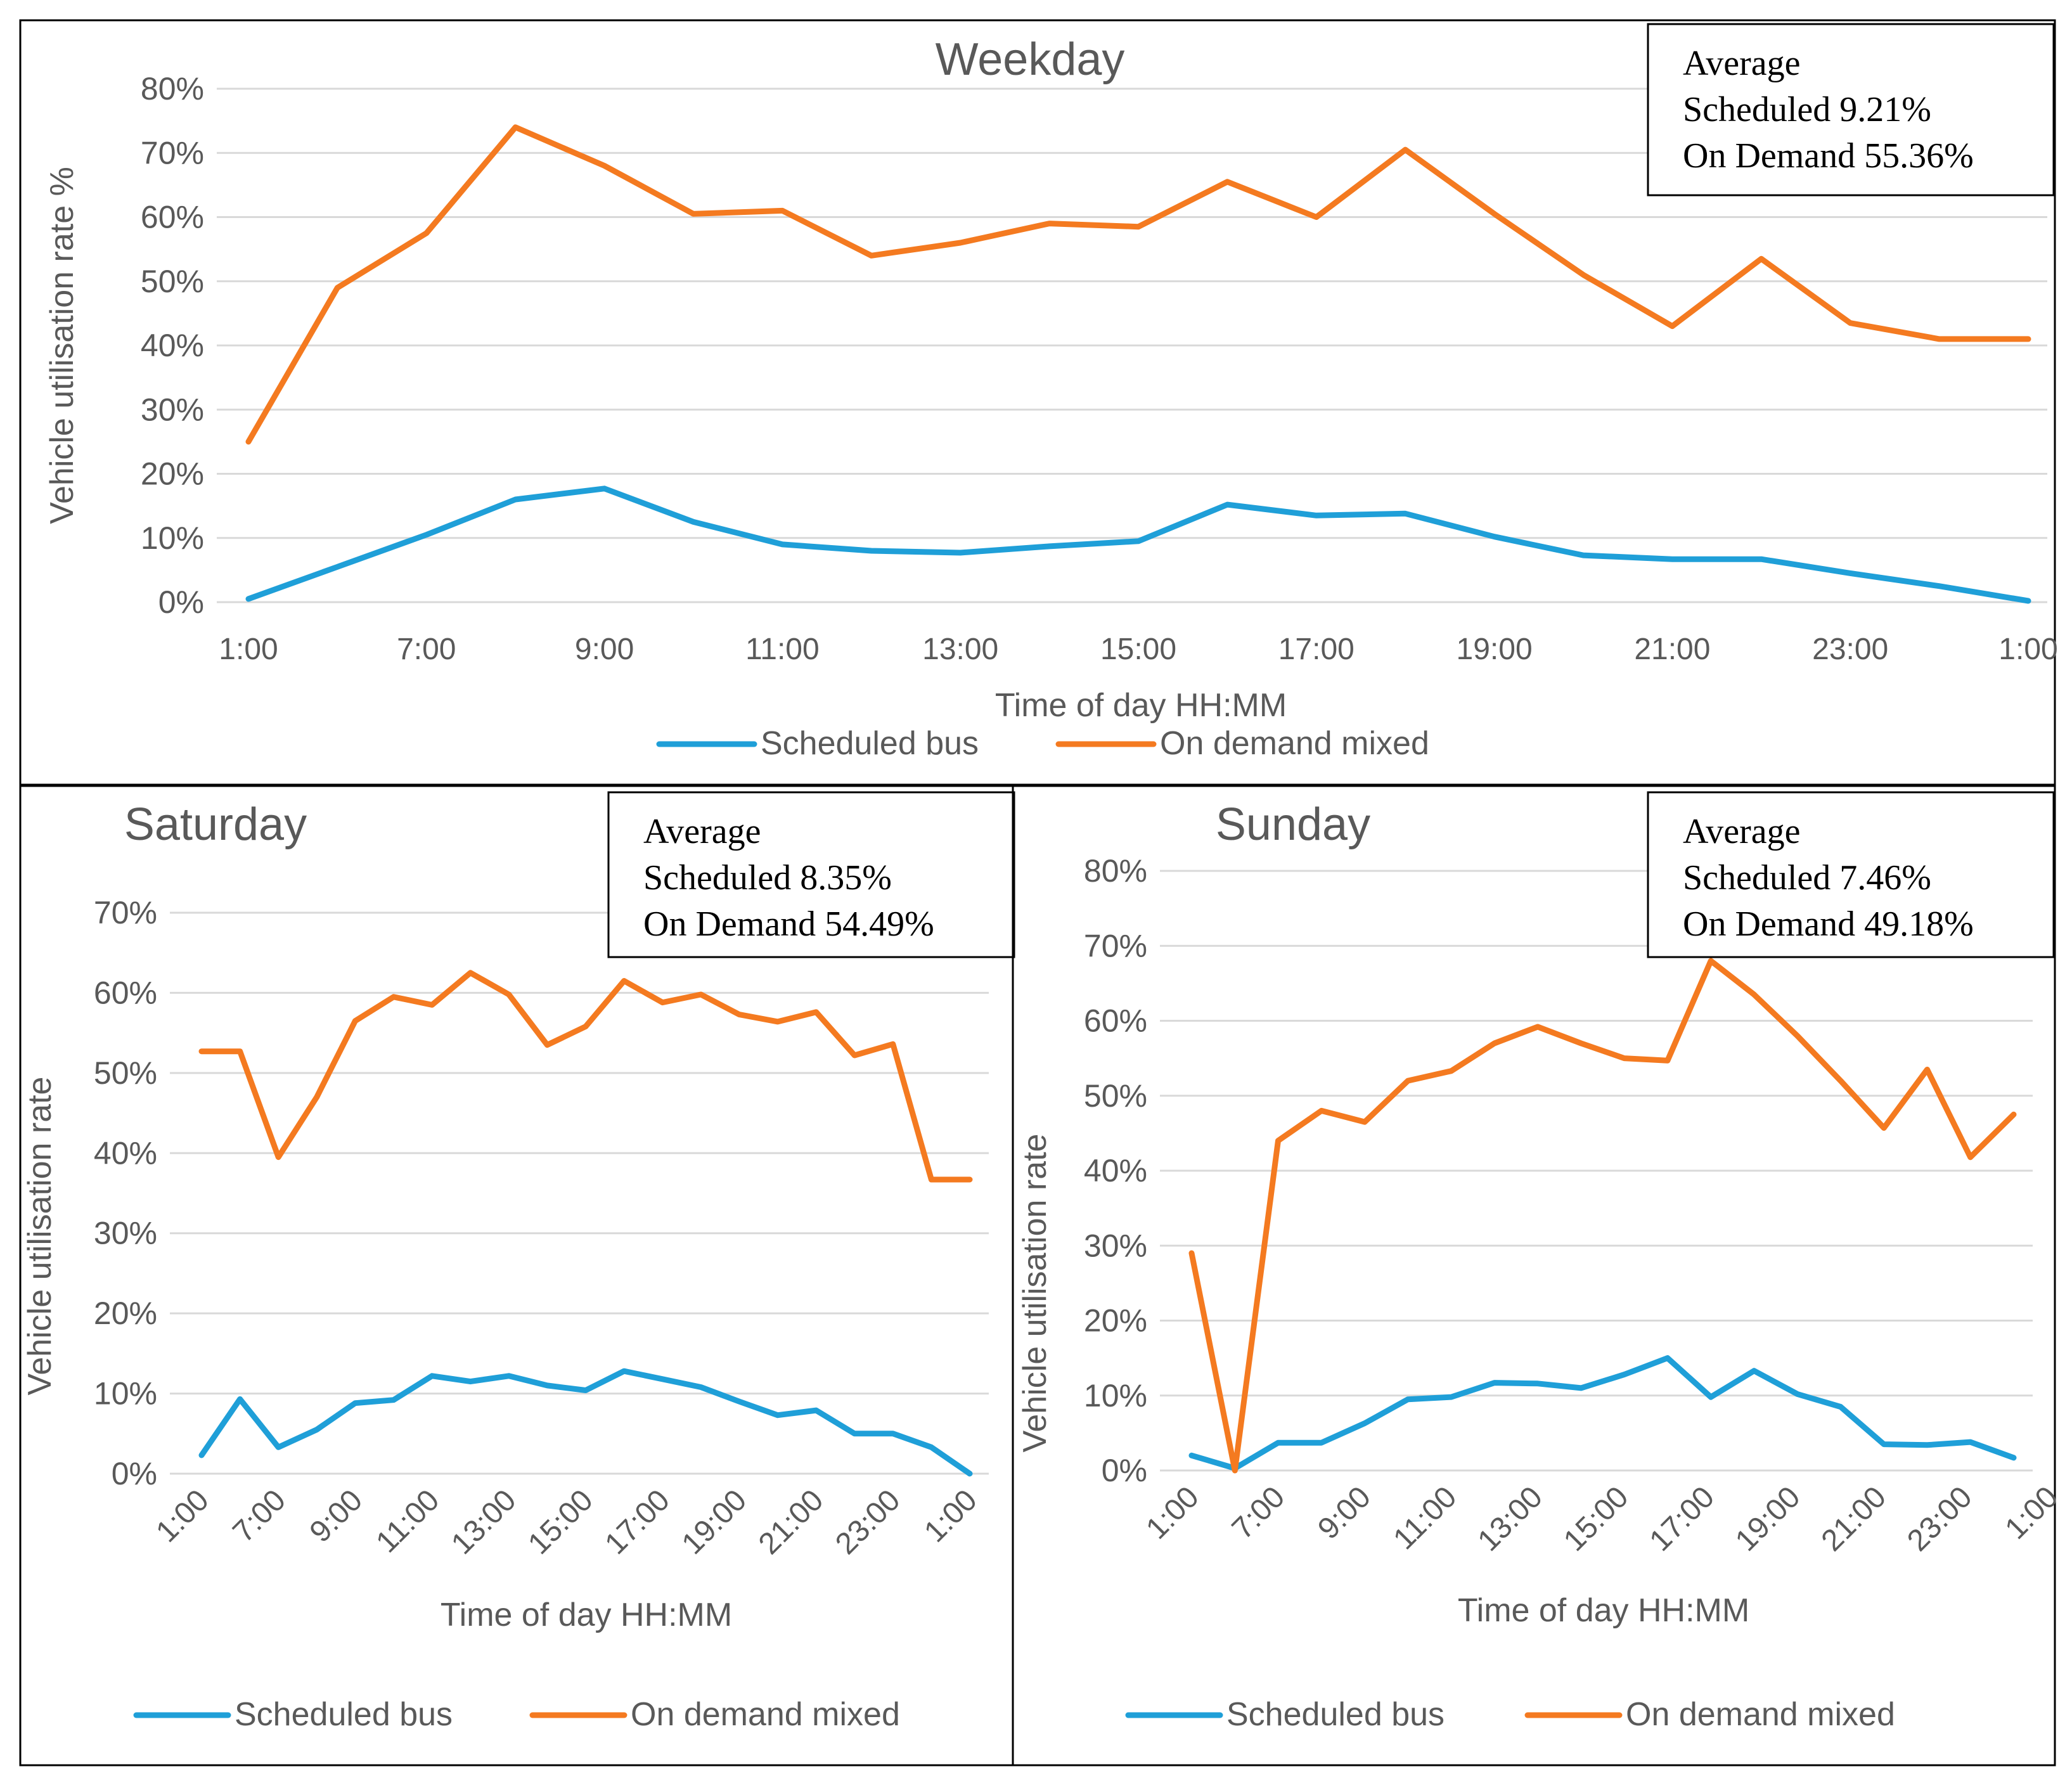 The width and height of the screenshot is (2072, 1776). I want to click on y-tick-label: 10%, so click(172, 538).